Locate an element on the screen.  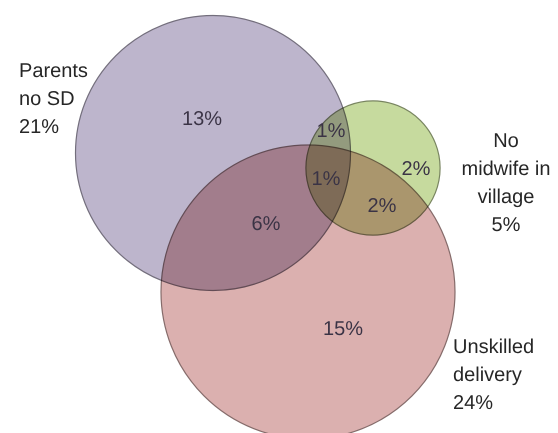
category-label: No midwife in village is located at coordinates (506, 169).